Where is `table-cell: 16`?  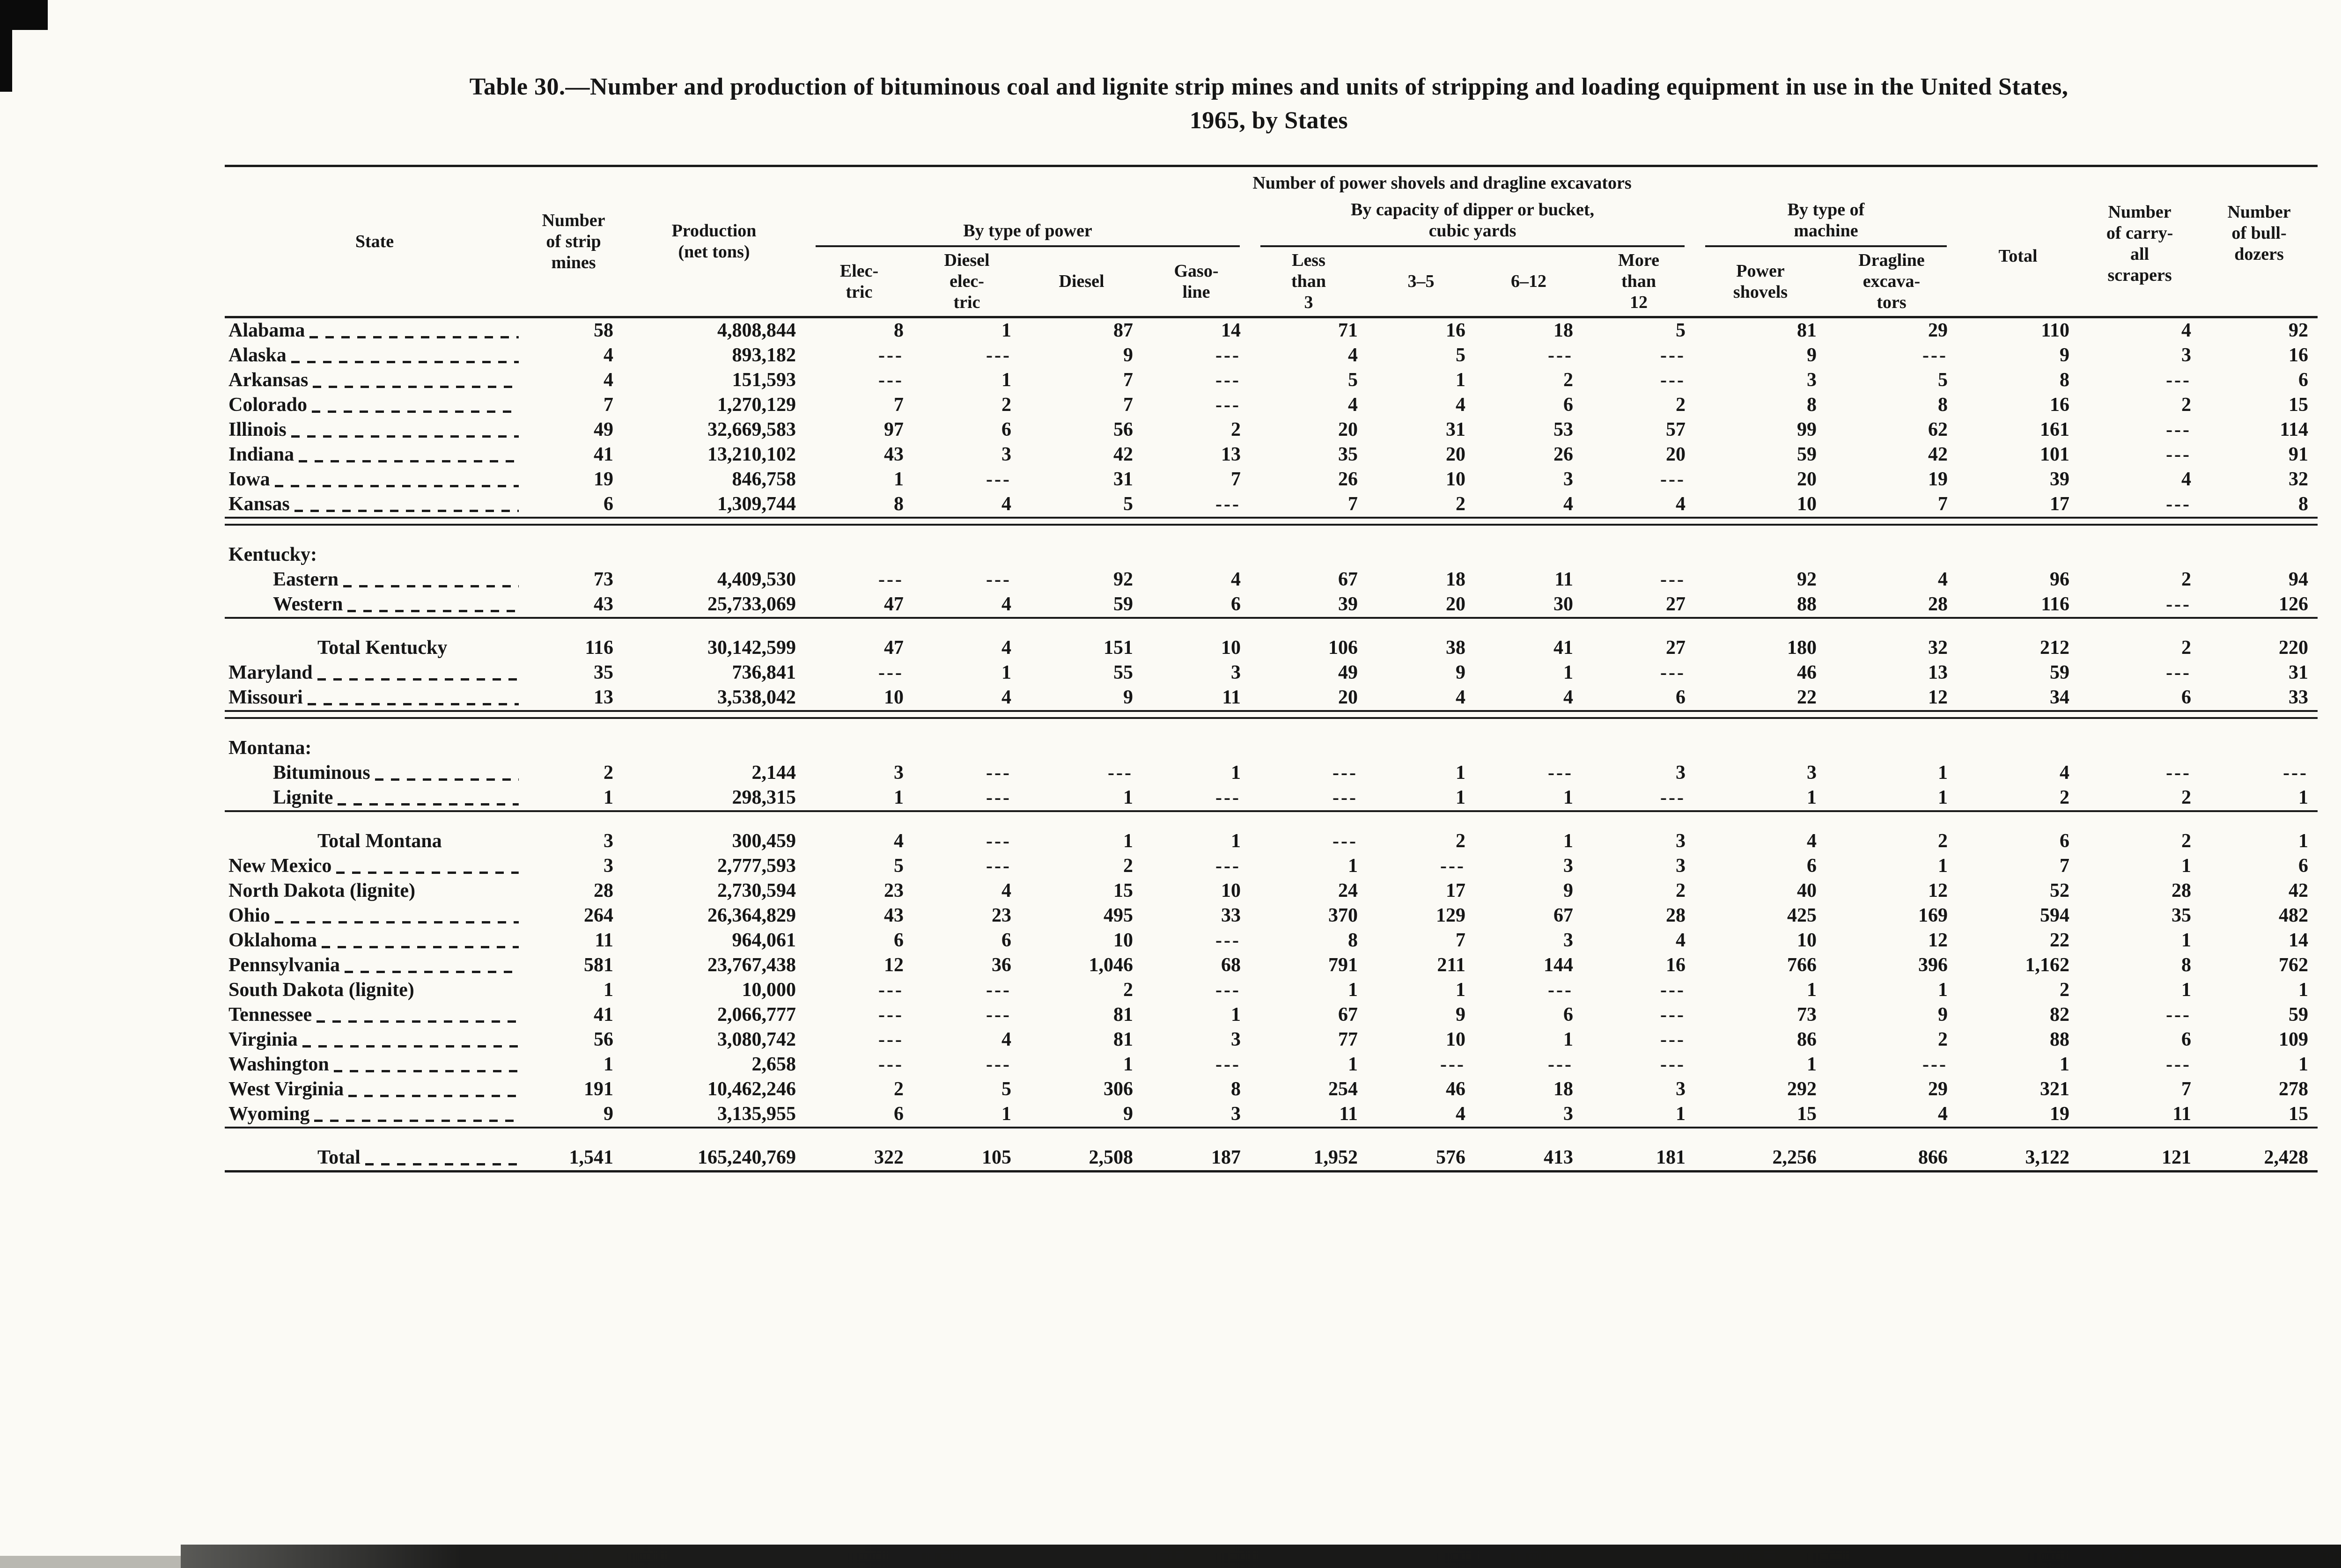
table-cell: 16 is located at coordinates (2299, 355).